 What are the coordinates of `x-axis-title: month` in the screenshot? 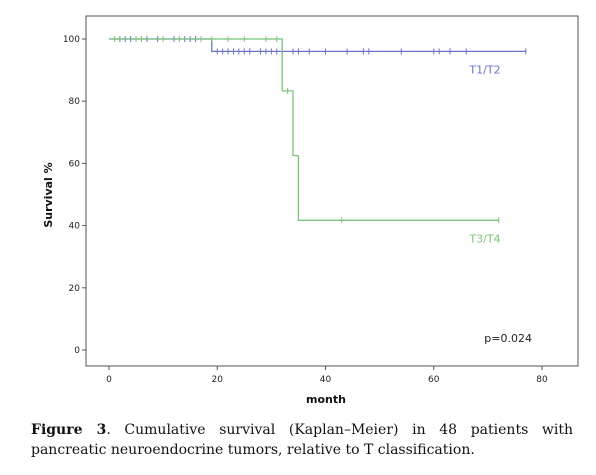 It's located at (326, 399).